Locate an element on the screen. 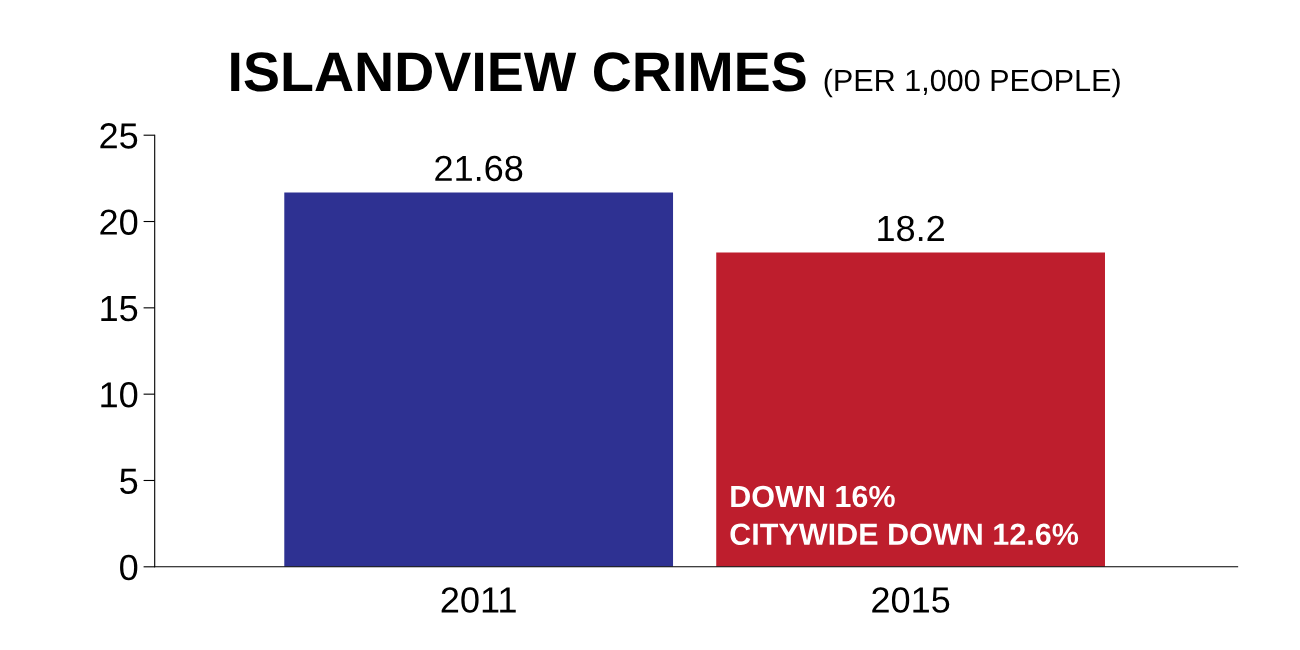  chart-subtitle: (PER 1,000 PEOPLE) is located at coordinates (972, 83).